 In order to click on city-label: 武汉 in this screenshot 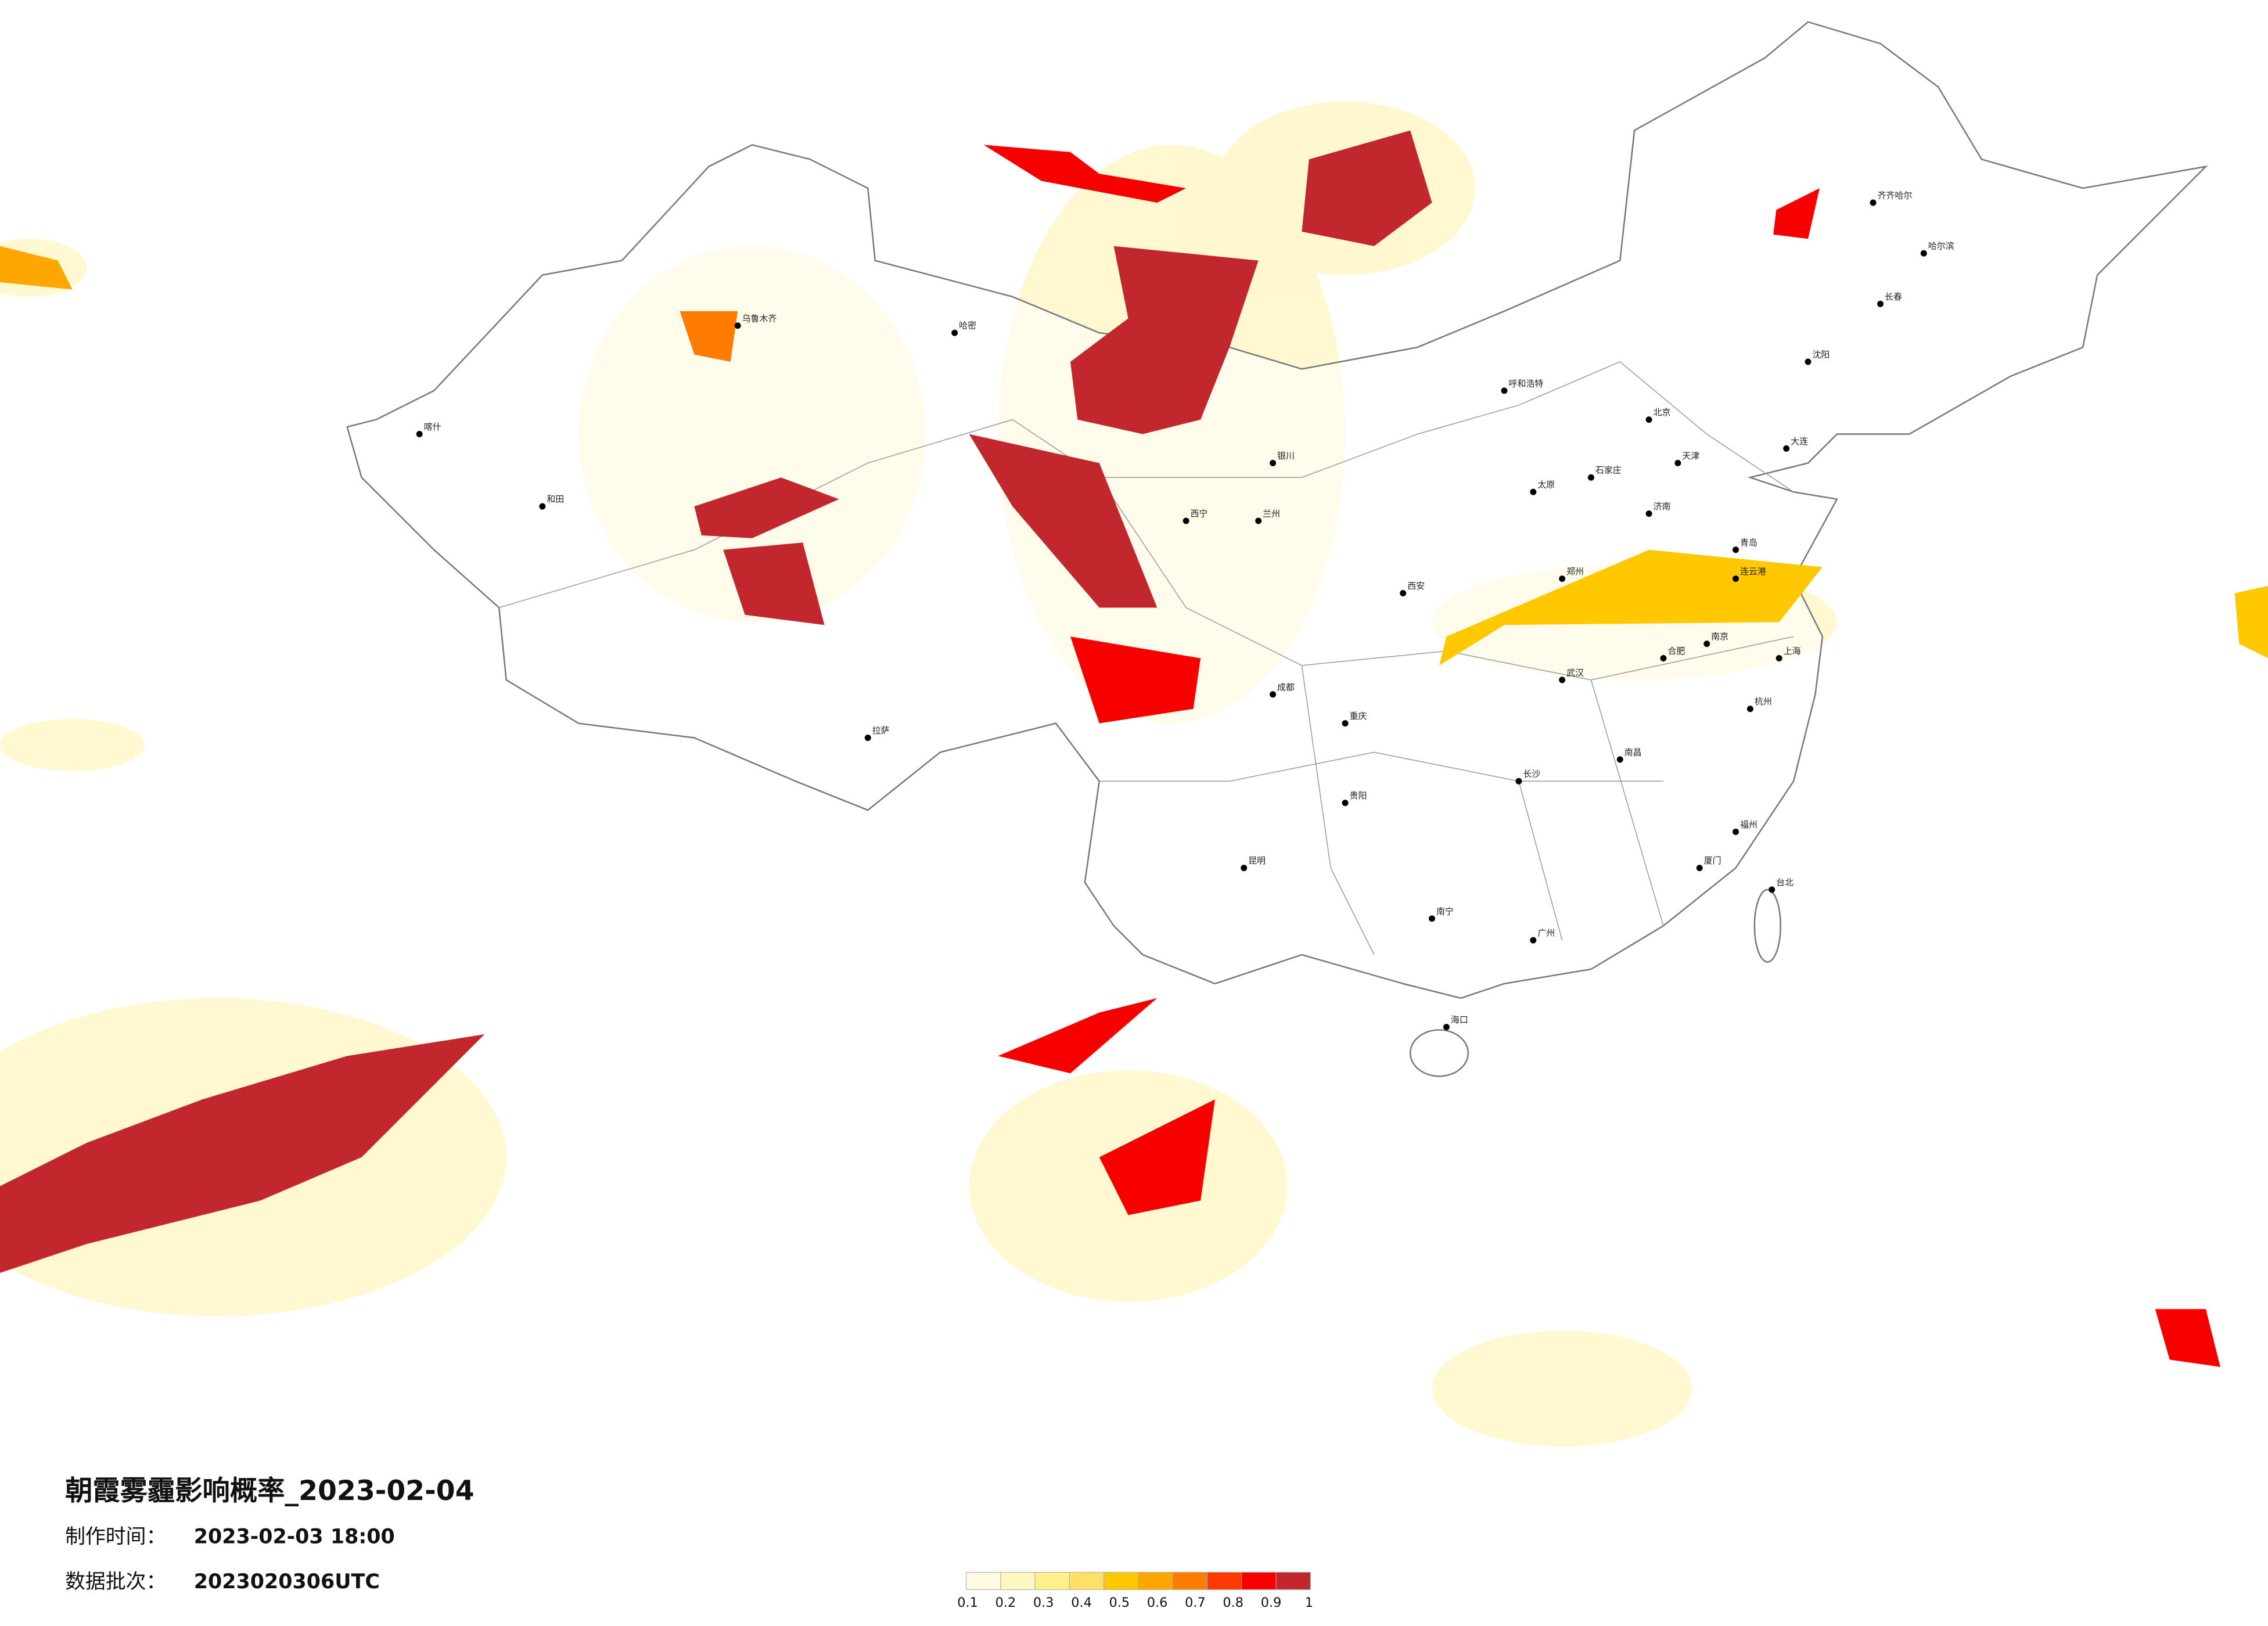, I will do `click(1575, 672)`.